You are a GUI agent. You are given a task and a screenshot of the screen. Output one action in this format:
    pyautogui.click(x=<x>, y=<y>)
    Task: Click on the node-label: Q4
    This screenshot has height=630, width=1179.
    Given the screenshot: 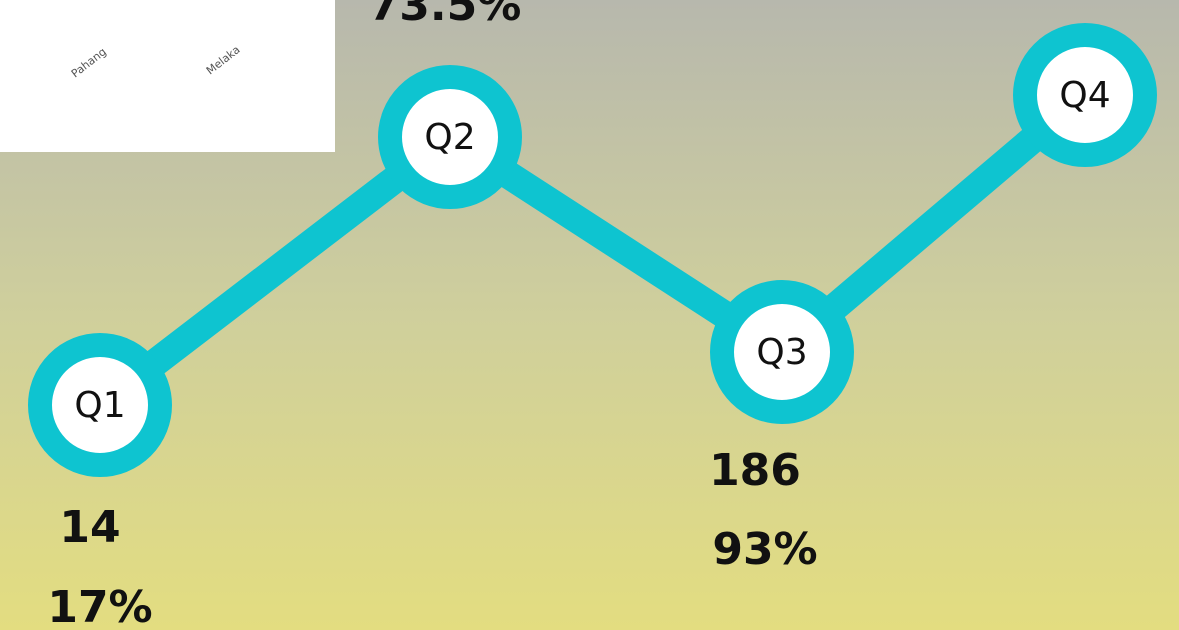 What is the action you would take?
    pyautogui.click(x=1084, y=95)
    